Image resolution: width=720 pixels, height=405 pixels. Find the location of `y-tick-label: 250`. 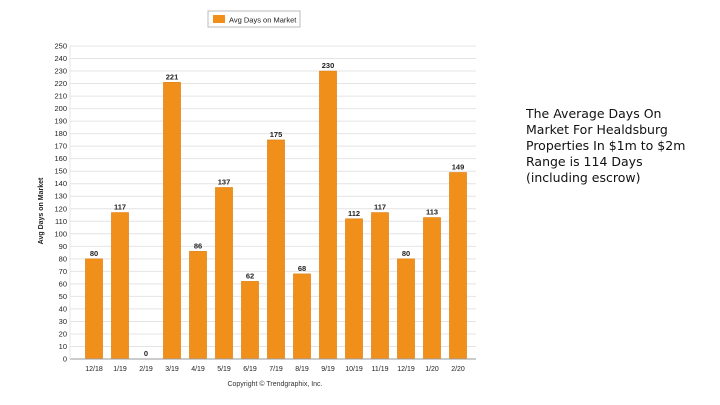

y-tick-label: 250 is located at coordinates (60, 46).